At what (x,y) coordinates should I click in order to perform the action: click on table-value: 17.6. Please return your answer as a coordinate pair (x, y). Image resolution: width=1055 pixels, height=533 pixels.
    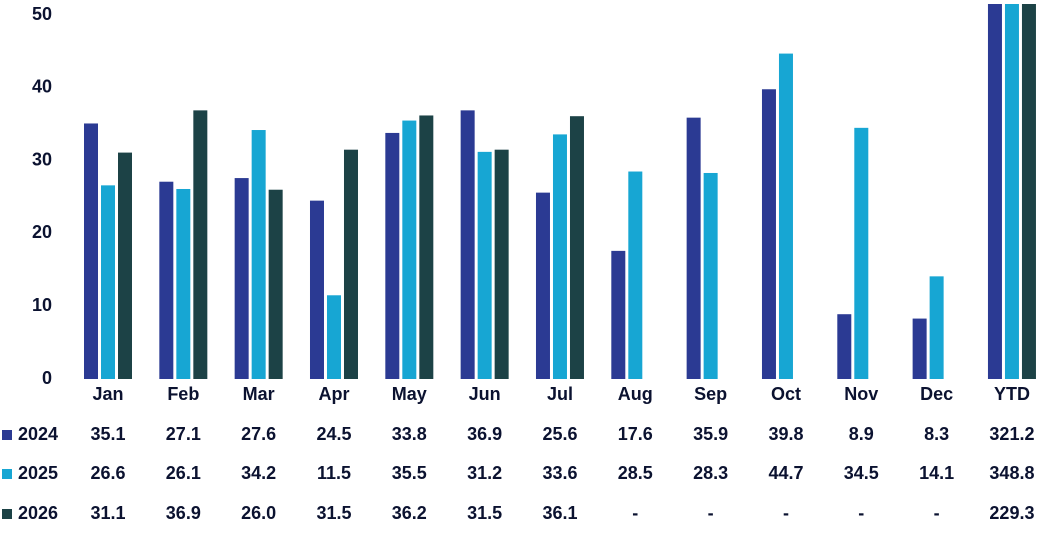
    Looking at the image, I should click on (635, 434).